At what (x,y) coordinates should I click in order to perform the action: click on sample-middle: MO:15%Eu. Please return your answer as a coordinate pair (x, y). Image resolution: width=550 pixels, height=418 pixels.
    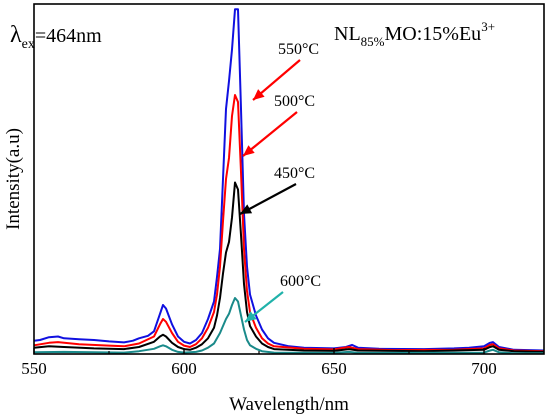
    Looking at the image, I should click on (433, 34).